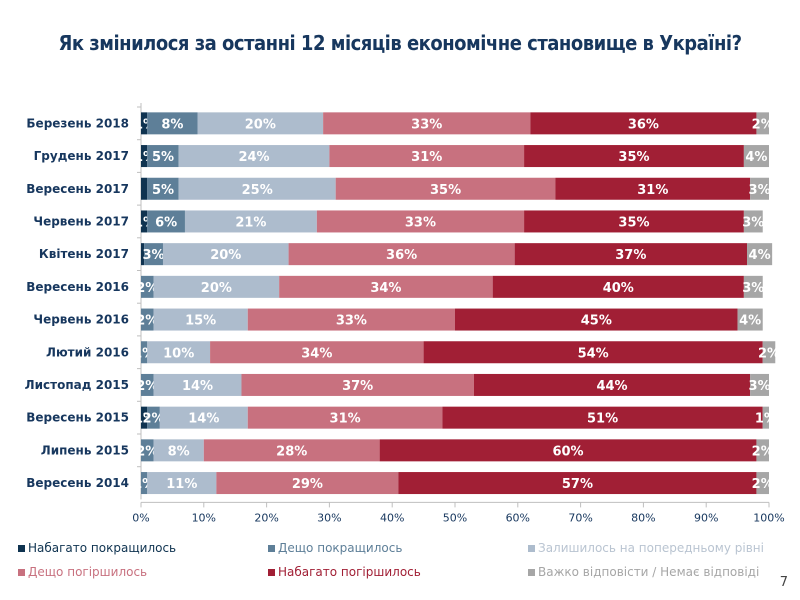 The width and height of the screenshot is (800, 600). I want to click on x-tick-label: 60%, so click(518, 517).